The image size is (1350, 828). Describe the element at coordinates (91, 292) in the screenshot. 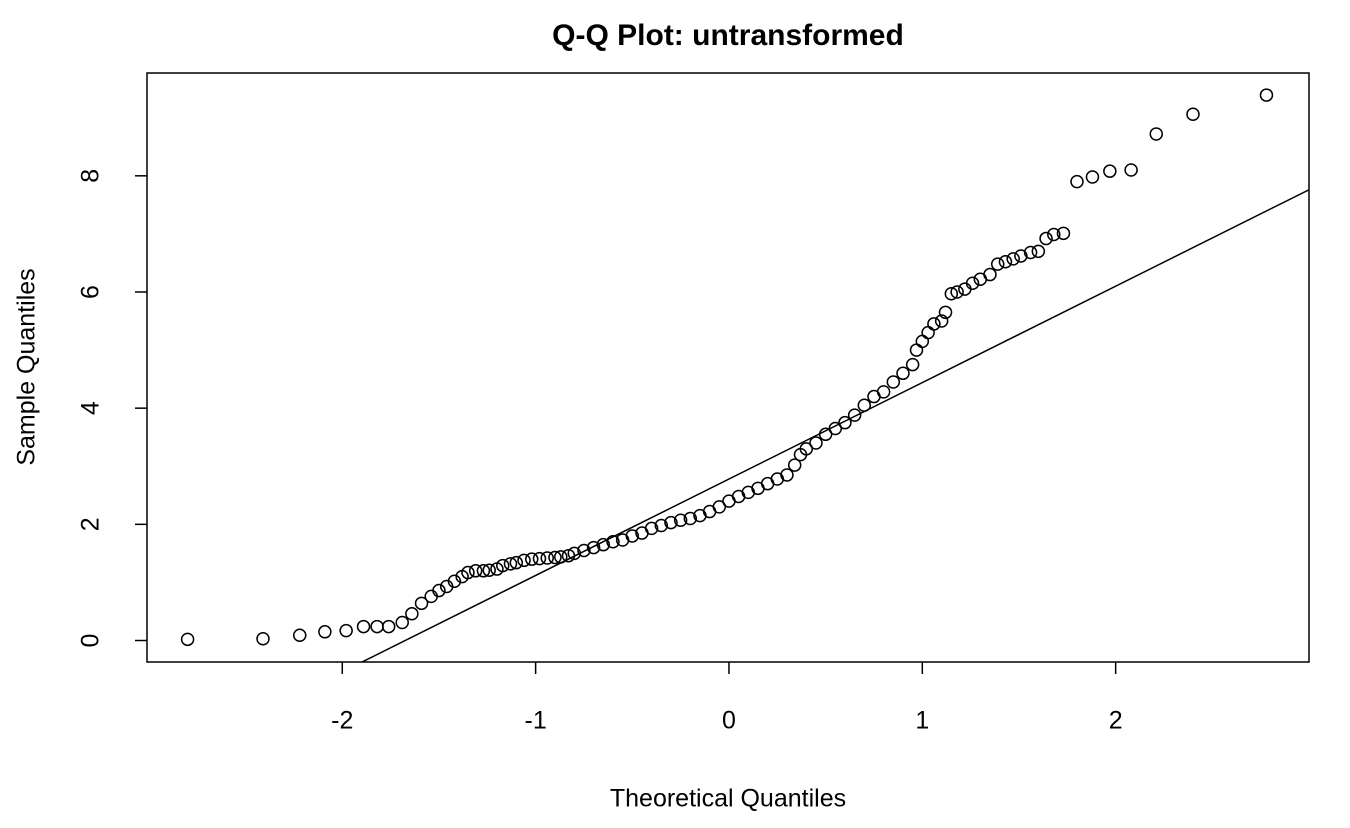

I see `y-tick-label: 6` at that location.